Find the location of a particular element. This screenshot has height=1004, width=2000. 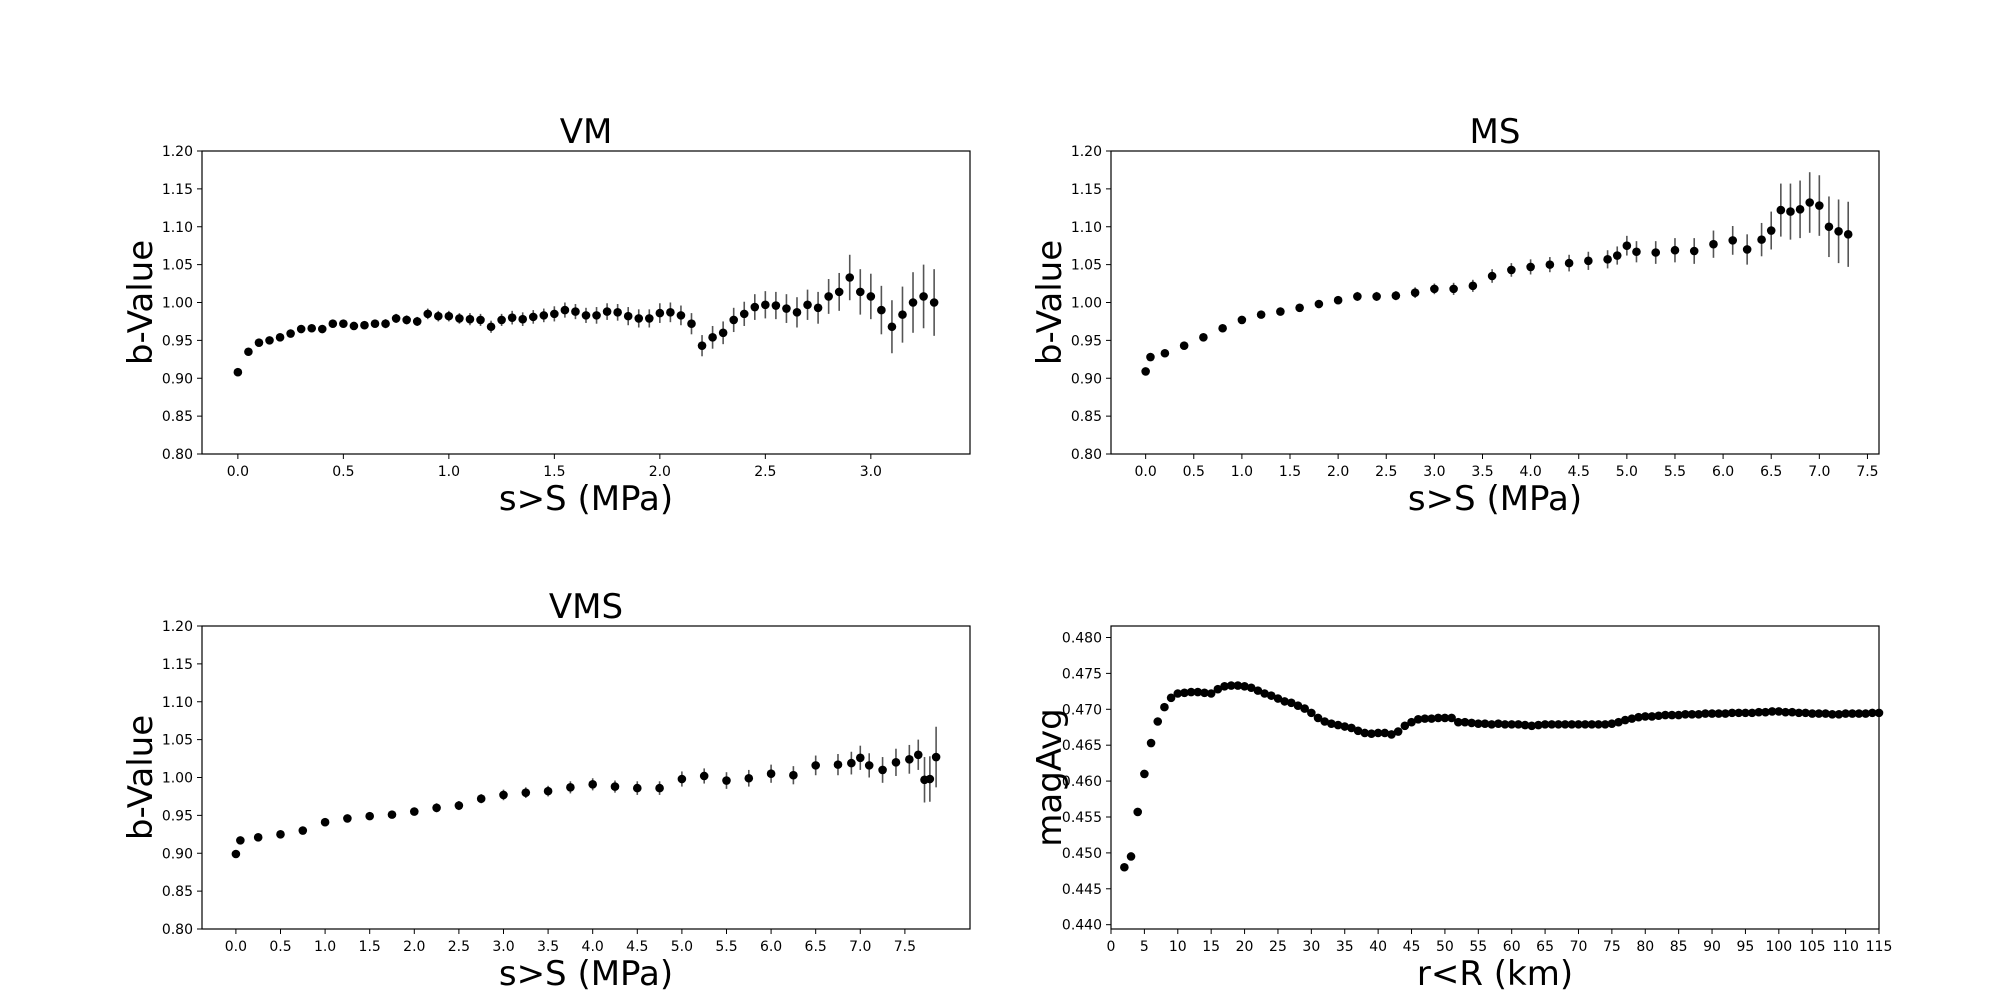

x-tick-label: 1.0 is located at coordinates (449, 472).